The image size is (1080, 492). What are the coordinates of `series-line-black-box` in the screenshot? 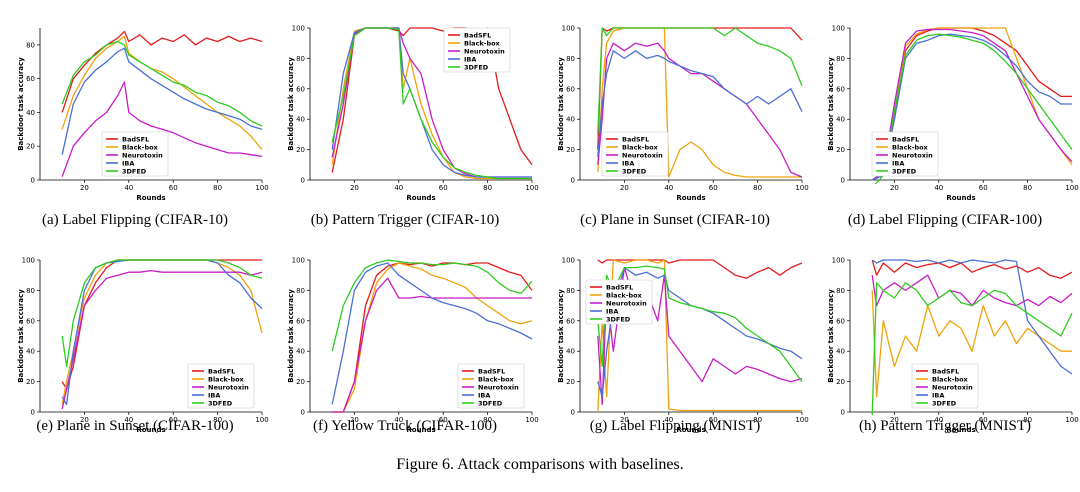 It's located at (162, 93).